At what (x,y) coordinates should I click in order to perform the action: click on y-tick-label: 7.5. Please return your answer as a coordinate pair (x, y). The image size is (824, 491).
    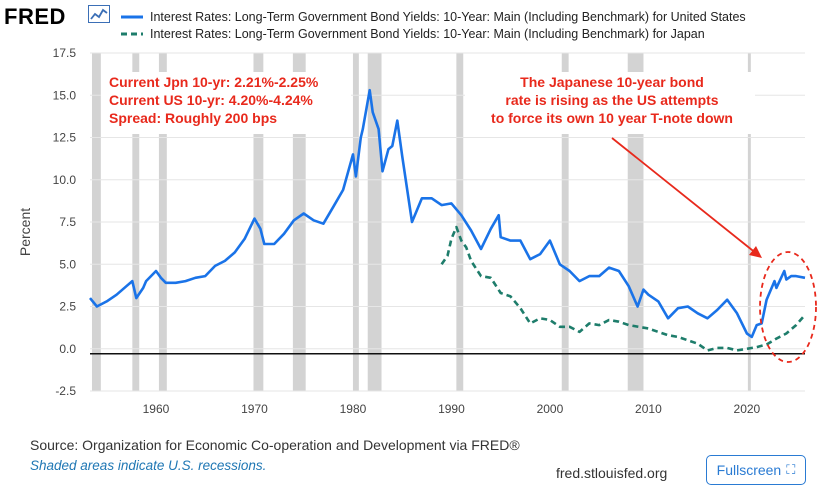
    Looking at the image, I should click on (67, 222).